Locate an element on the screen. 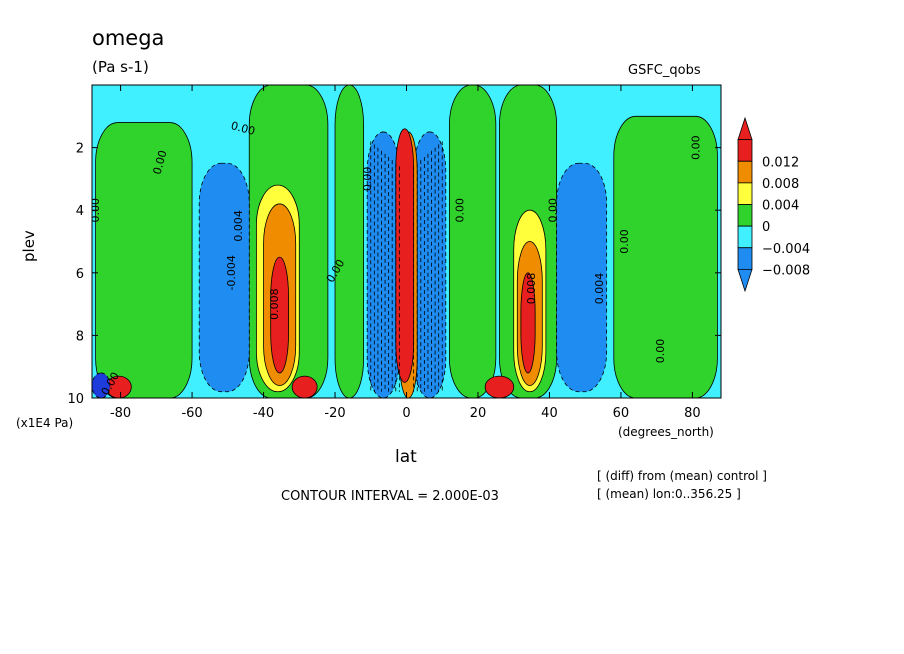 This screenshot has width=904, height=654. mean-note: [ (mean) lon:0..356.25 ] is located at coordinates (669, 494).